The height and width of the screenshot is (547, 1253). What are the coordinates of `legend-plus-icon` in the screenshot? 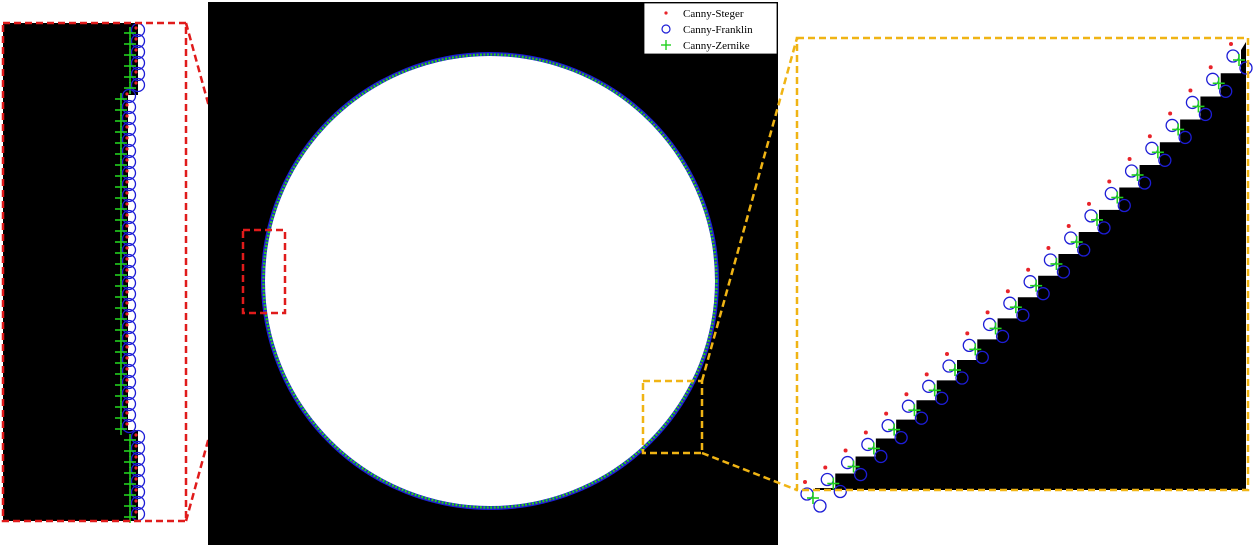 It's located at (666, 45).